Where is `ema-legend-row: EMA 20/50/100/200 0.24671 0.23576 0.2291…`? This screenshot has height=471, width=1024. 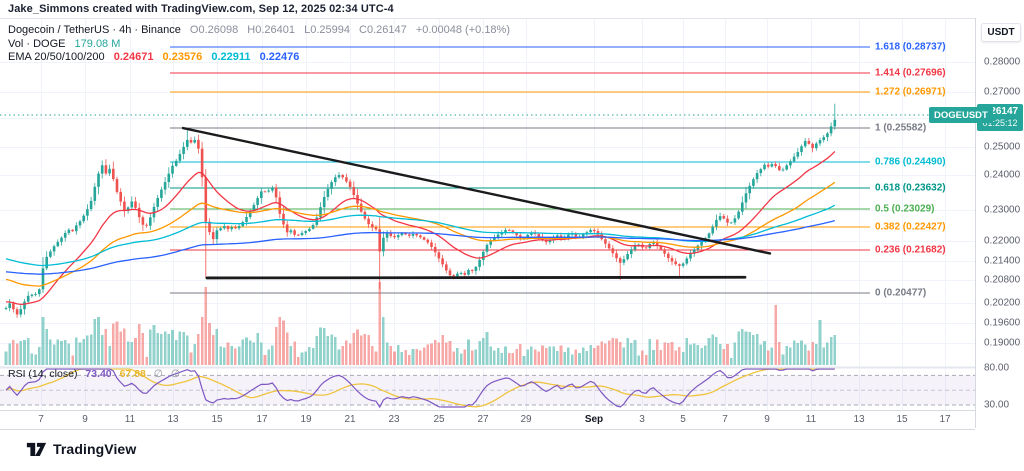
ema-legend-row: EMA 20/50/100/200 0.24671 0.23576 0.2291… is located at coordinates (153, 57).